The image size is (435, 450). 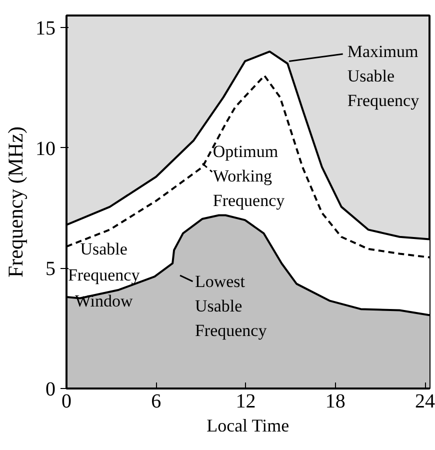 What do you see at coordinates (46, 149) in the screenshot?
I see `y-tick-label: 10` at bounding box center [46, 149].